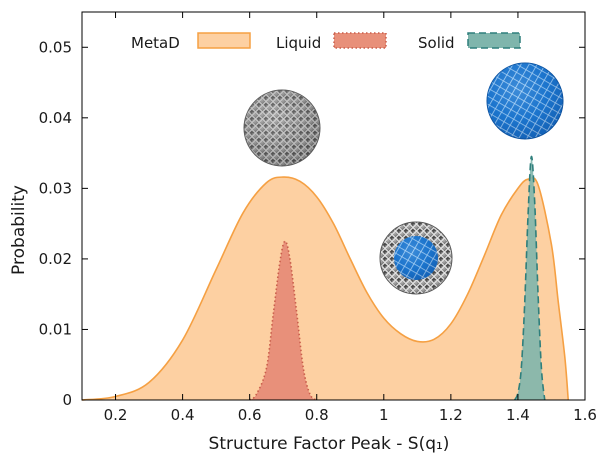 This screenshot has height=459, width=600. Describe the element at coordinates (585, 415) in the screenshot. I see `x-tick-label: 1.6` at that location.